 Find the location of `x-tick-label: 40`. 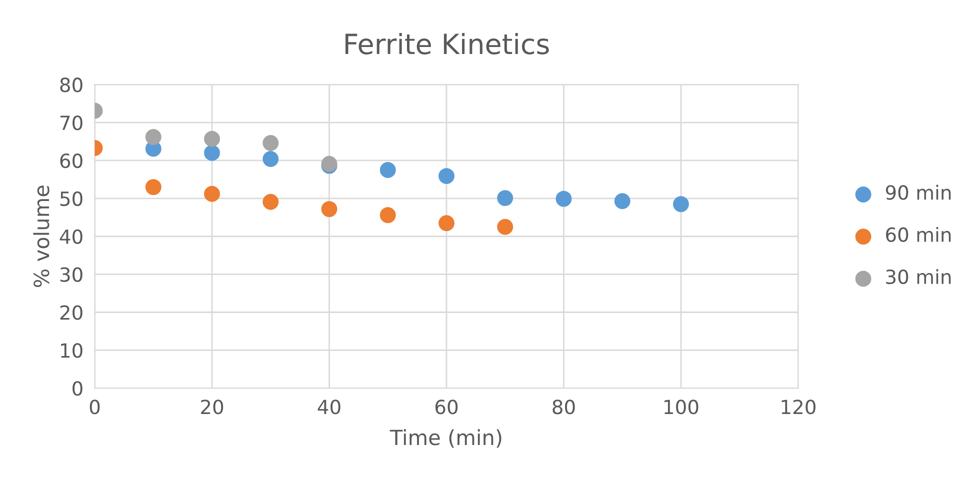

x-tick-label: 40 is located at coordinates (329, 407).